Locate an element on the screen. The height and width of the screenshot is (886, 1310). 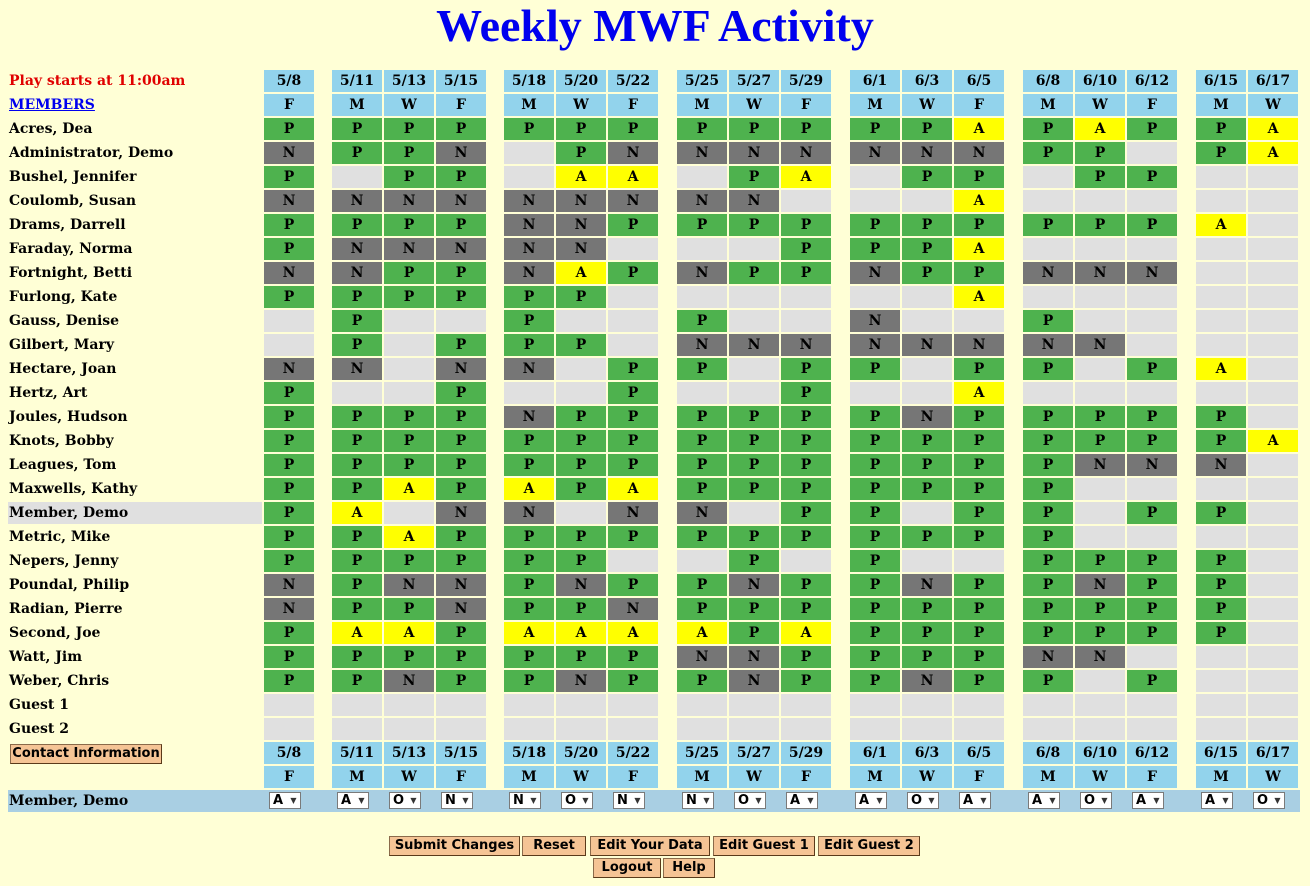
edit-your-data-button: Edit Your Data is located at coordinates (650, 846).